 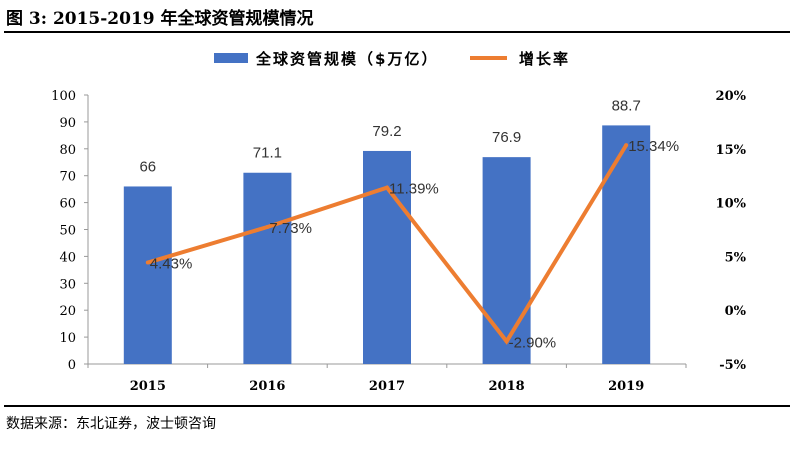 What do you see at coordinates (67, 204) in the screenshot?
I see `y-left-tick-label: 60` at bounding box center [67, 204].